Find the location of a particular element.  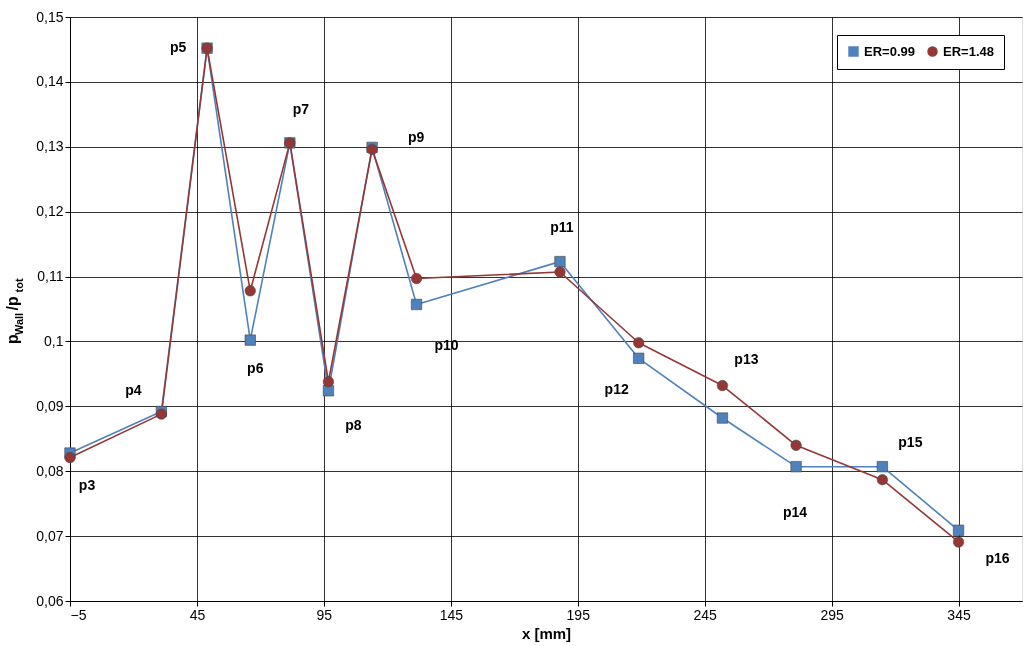

x-tick-label: 245 is located at coordinates (705, 614).